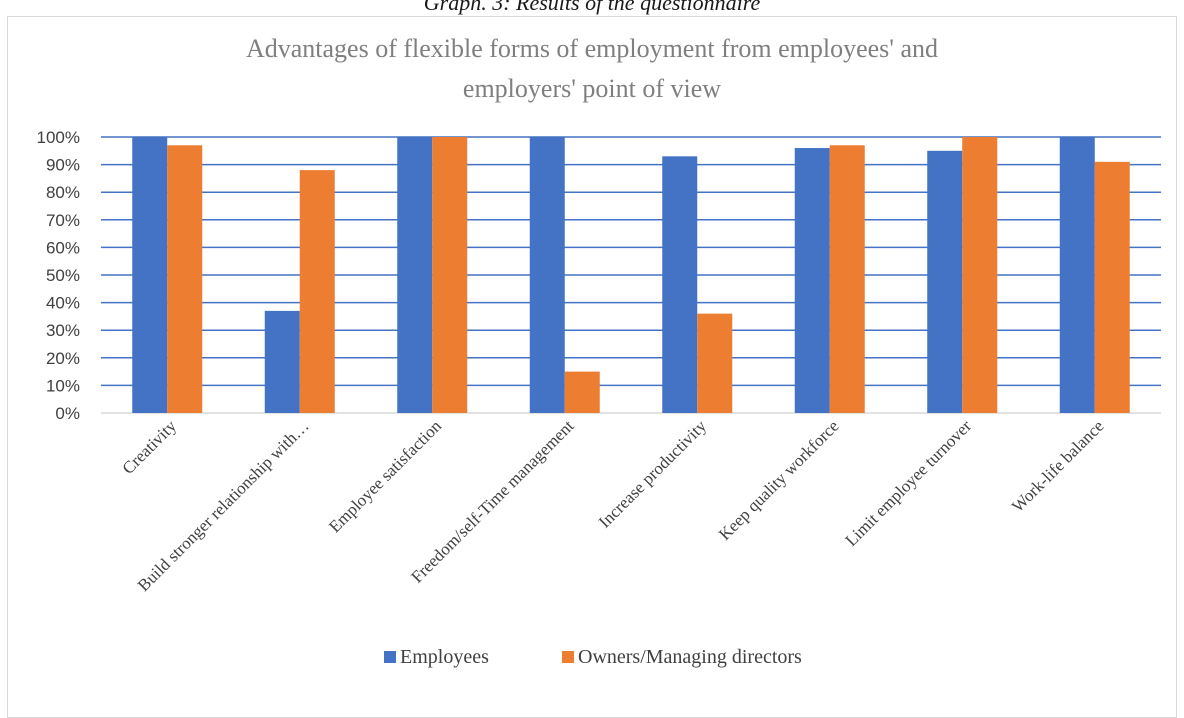 The height and width of the screenshot is (718, 1184). I want to click on x-category-label: Limit employee turnover, so click(908, 483).